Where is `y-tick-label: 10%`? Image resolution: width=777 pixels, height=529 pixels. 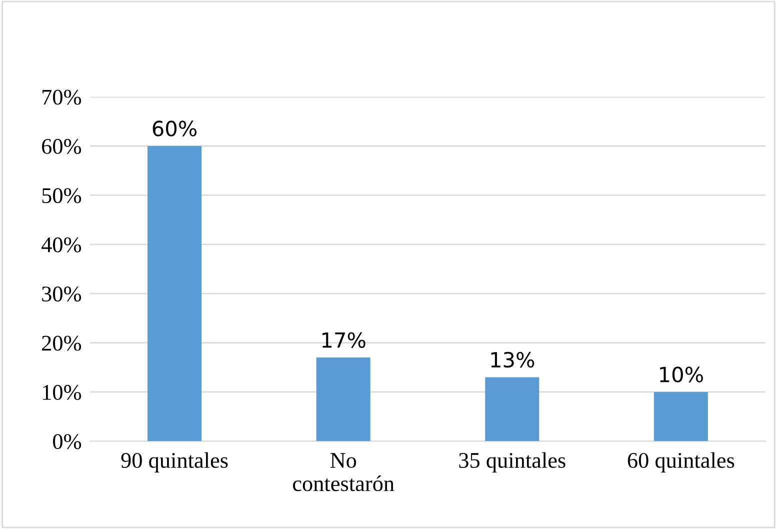
y-tick-label: 10% is located at coordinates (62, 392).